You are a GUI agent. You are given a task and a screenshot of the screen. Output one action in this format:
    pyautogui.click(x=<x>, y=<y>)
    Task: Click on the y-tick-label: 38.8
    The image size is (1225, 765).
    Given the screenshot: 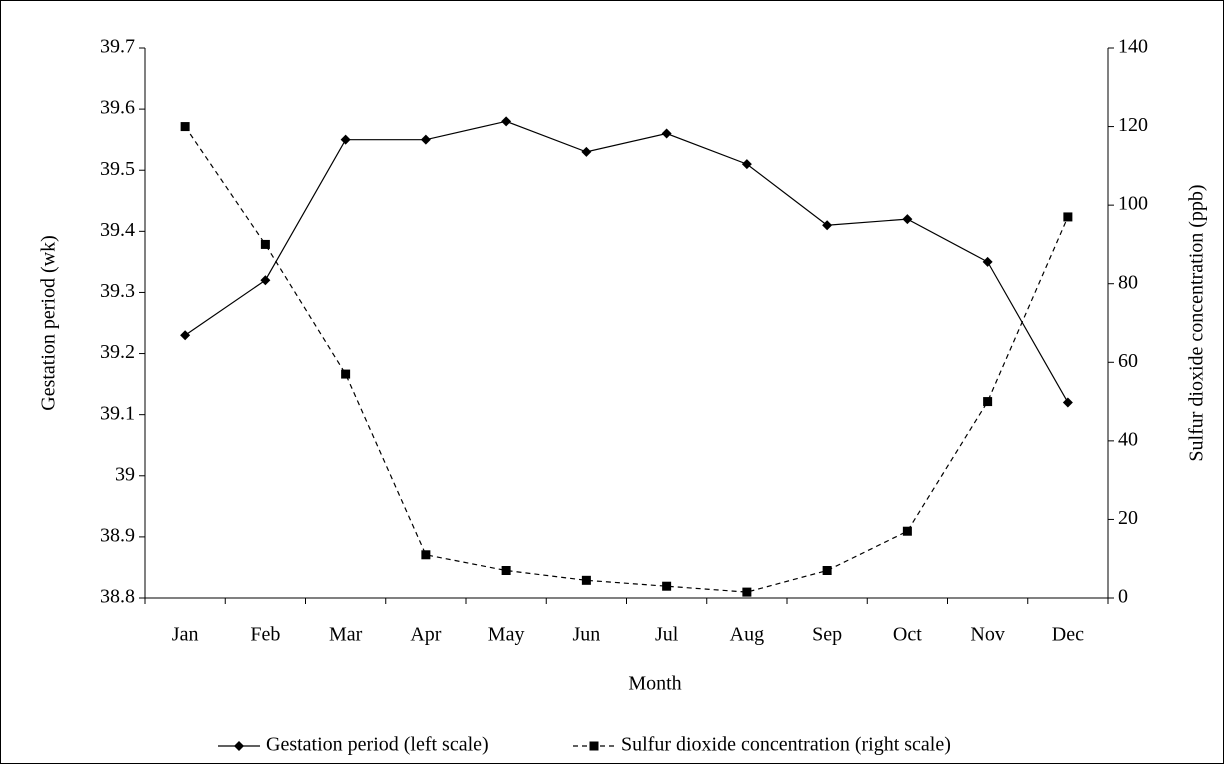 What is the action you would take?
    pyautogui.click(x=117, y=597)
    